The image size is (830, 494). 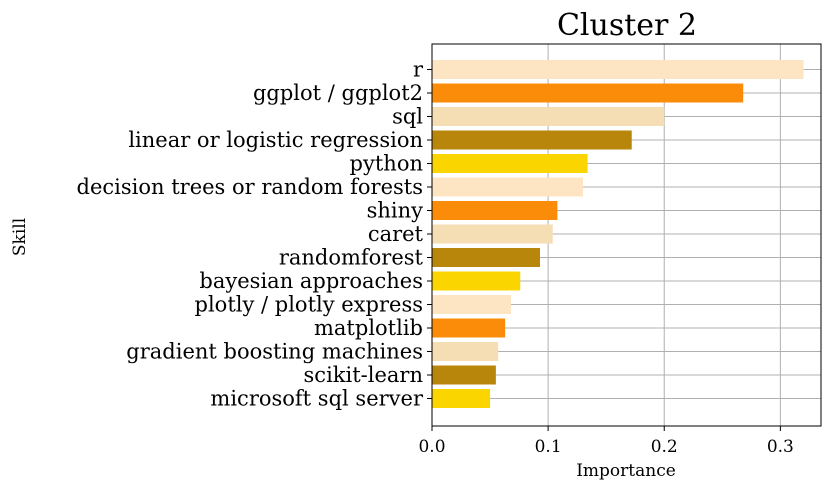 What do you see at coordinates (311, 281) in the screenshot?
I see `category-label: bayesian approaches` at bounding box center [311, 281].